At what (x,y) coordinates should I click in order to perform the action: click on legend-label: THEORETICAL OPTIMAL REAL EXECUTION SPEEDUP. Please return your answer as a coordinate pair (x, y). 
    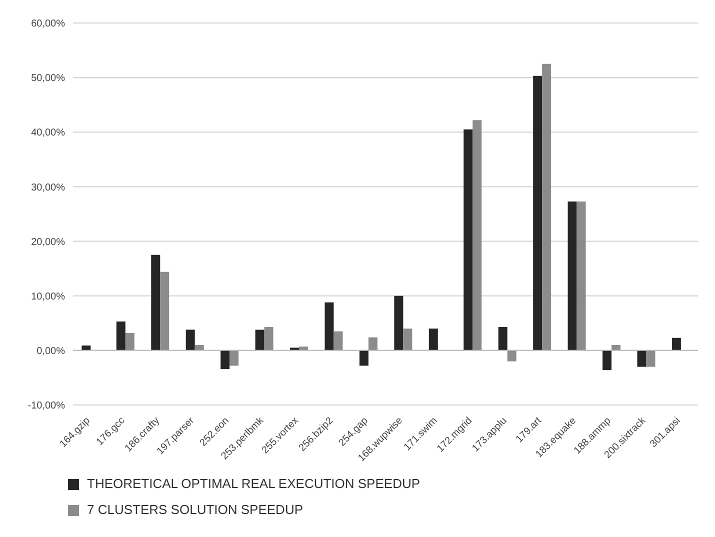
    Looking at the image, I should click on (253, 484).